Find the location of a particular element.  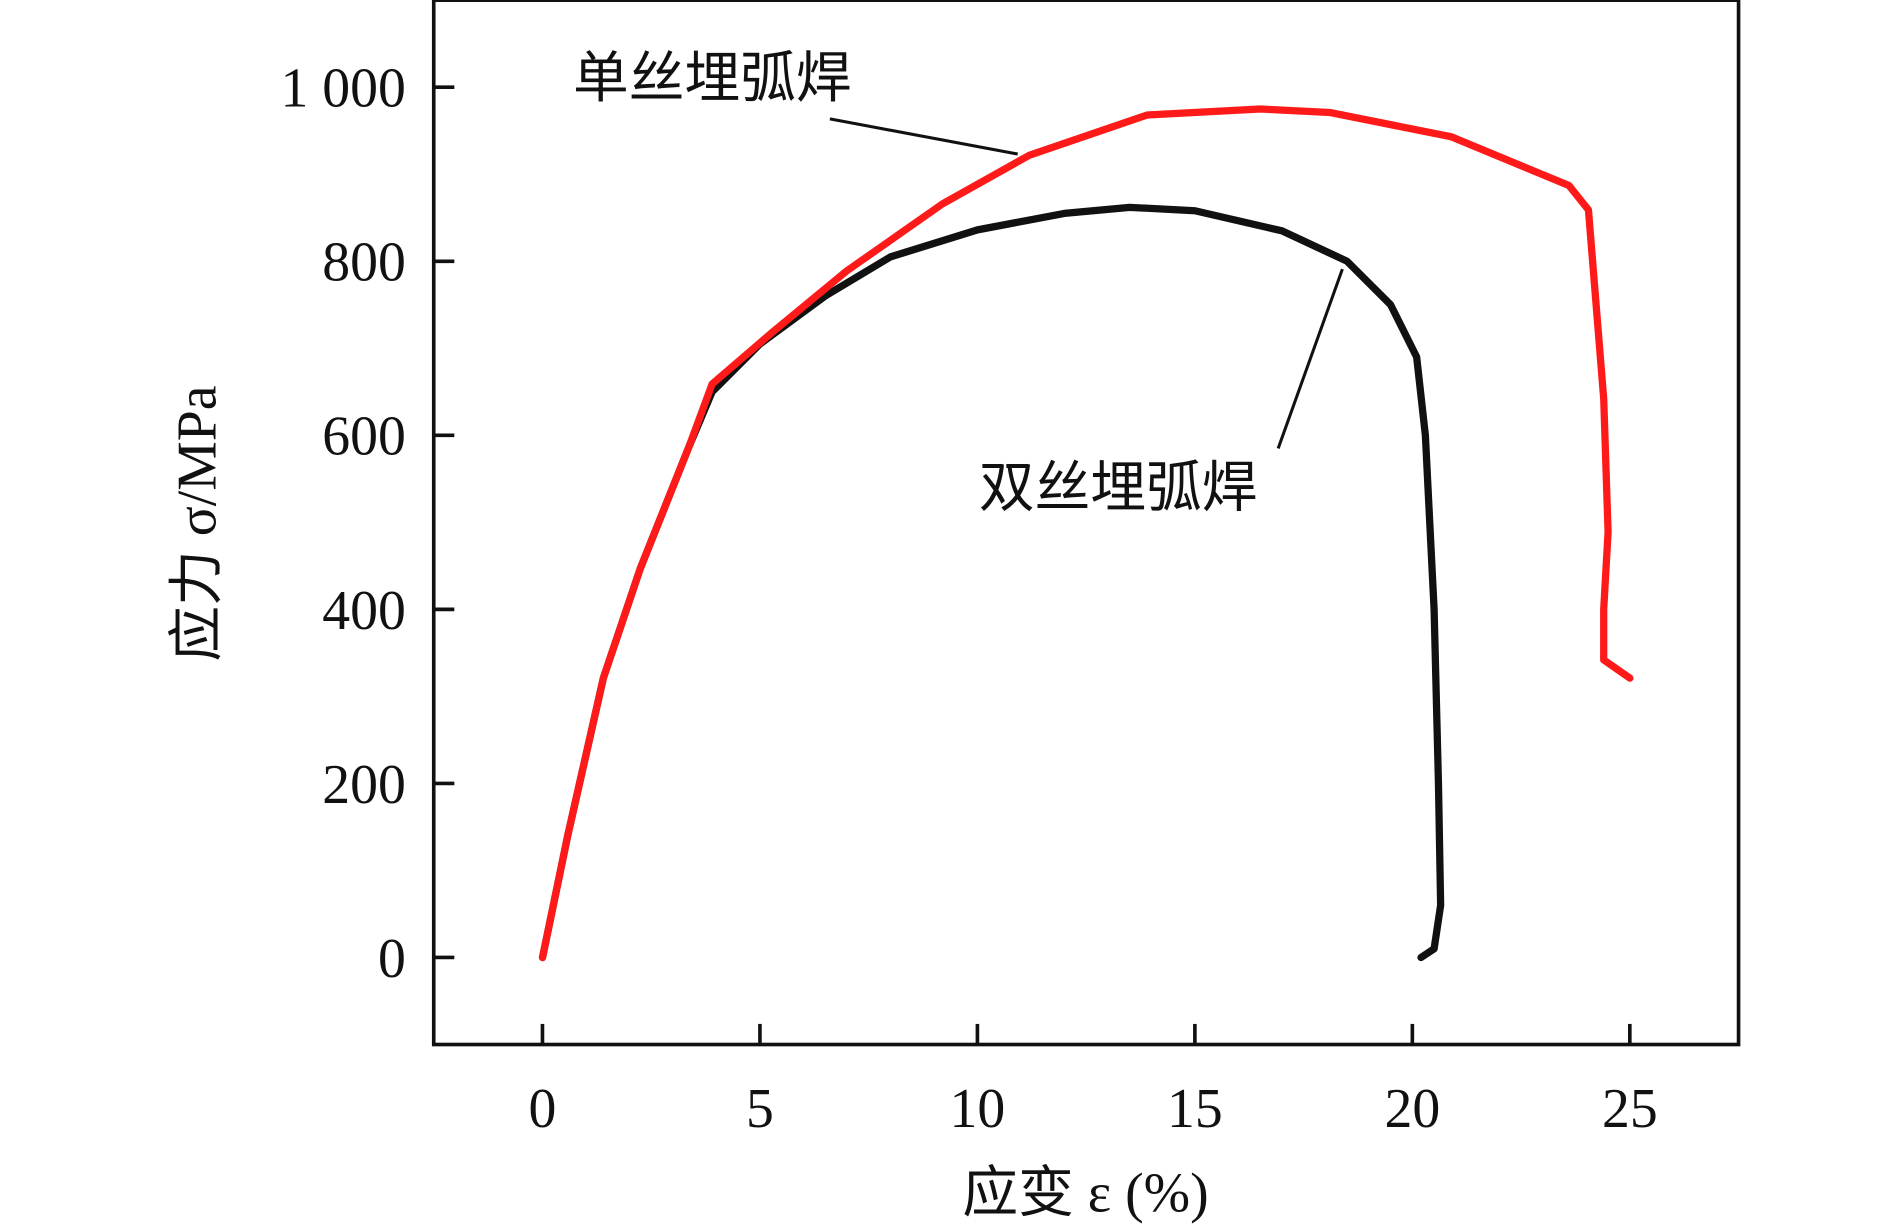

x-tick-label: 10 is located at coordinates (978, 1109).